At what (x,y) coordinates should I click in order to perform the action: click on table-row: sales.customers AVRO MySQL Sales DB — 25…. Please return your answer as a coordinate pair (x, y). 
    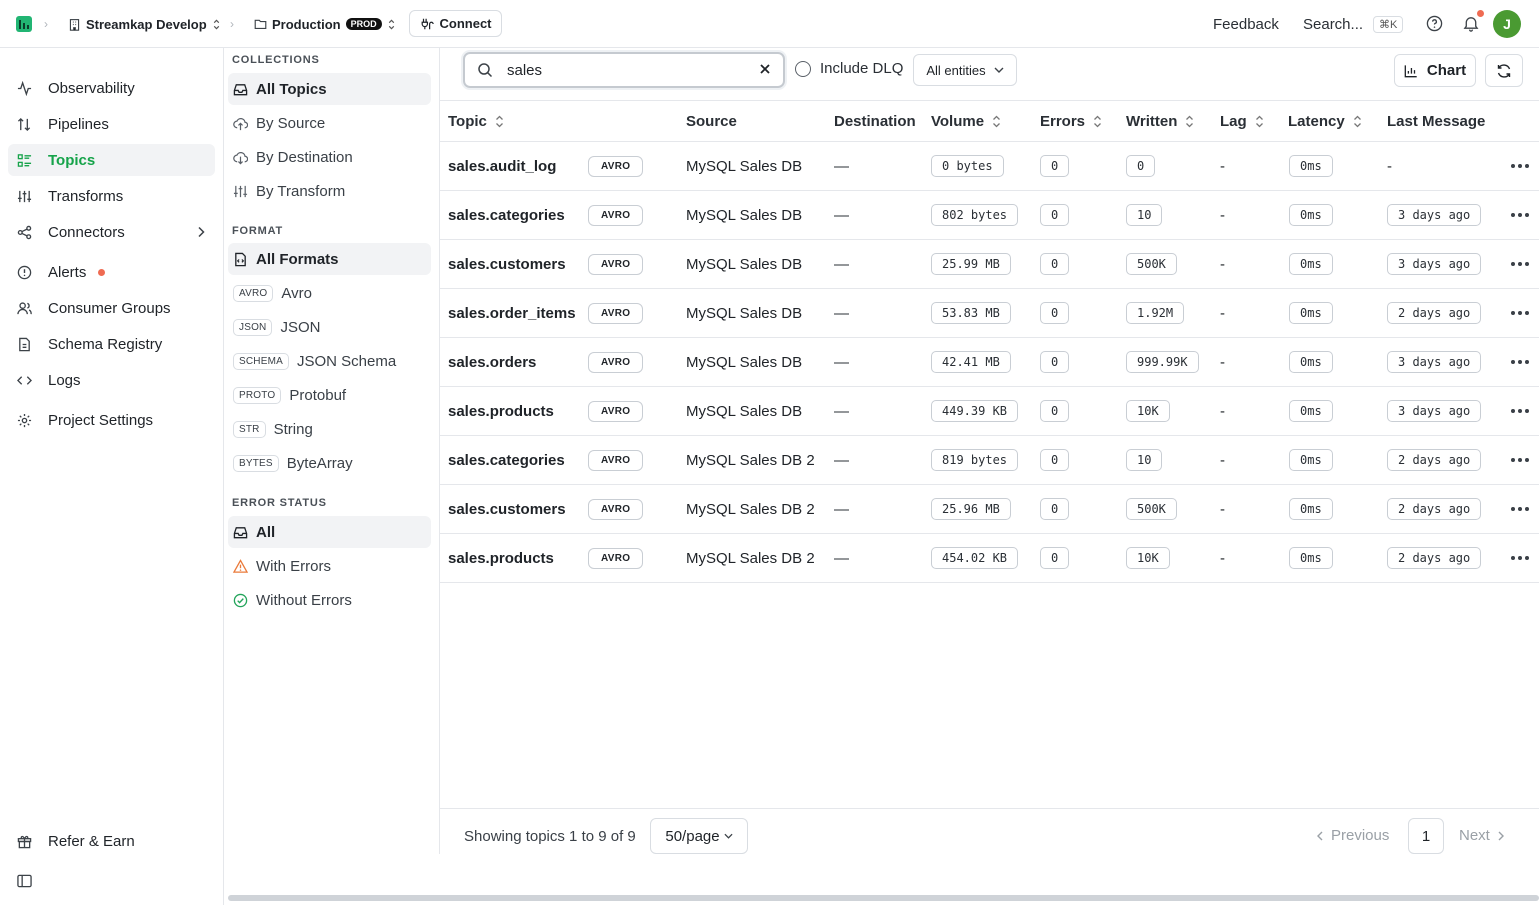
    Looking at the image, I should click on (989, 264).